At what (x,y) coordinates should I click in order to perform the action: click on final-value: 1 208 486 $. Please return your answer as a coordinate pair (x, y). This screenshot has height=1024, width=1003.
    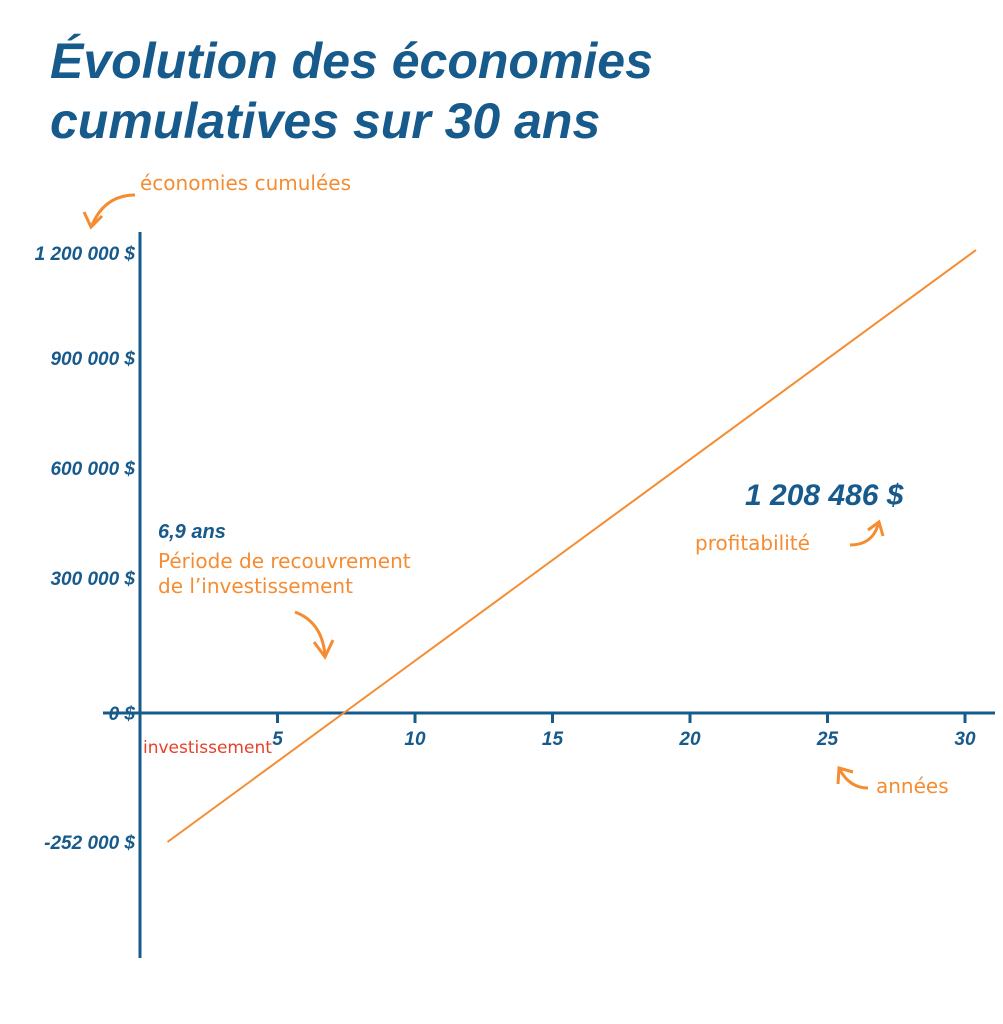
    Looking at the image, I should click on (824, 495).